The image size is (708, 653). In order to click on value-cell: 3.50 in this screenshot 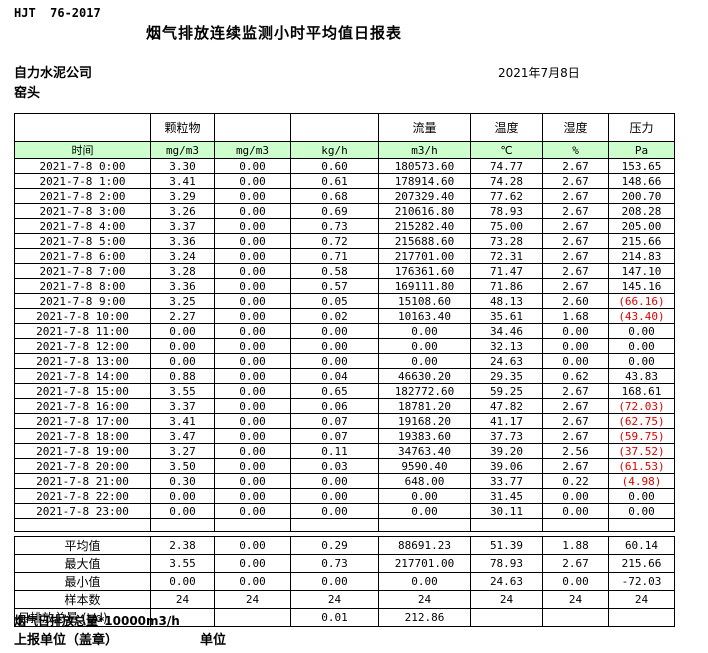, I will do `click(182, 466)`.